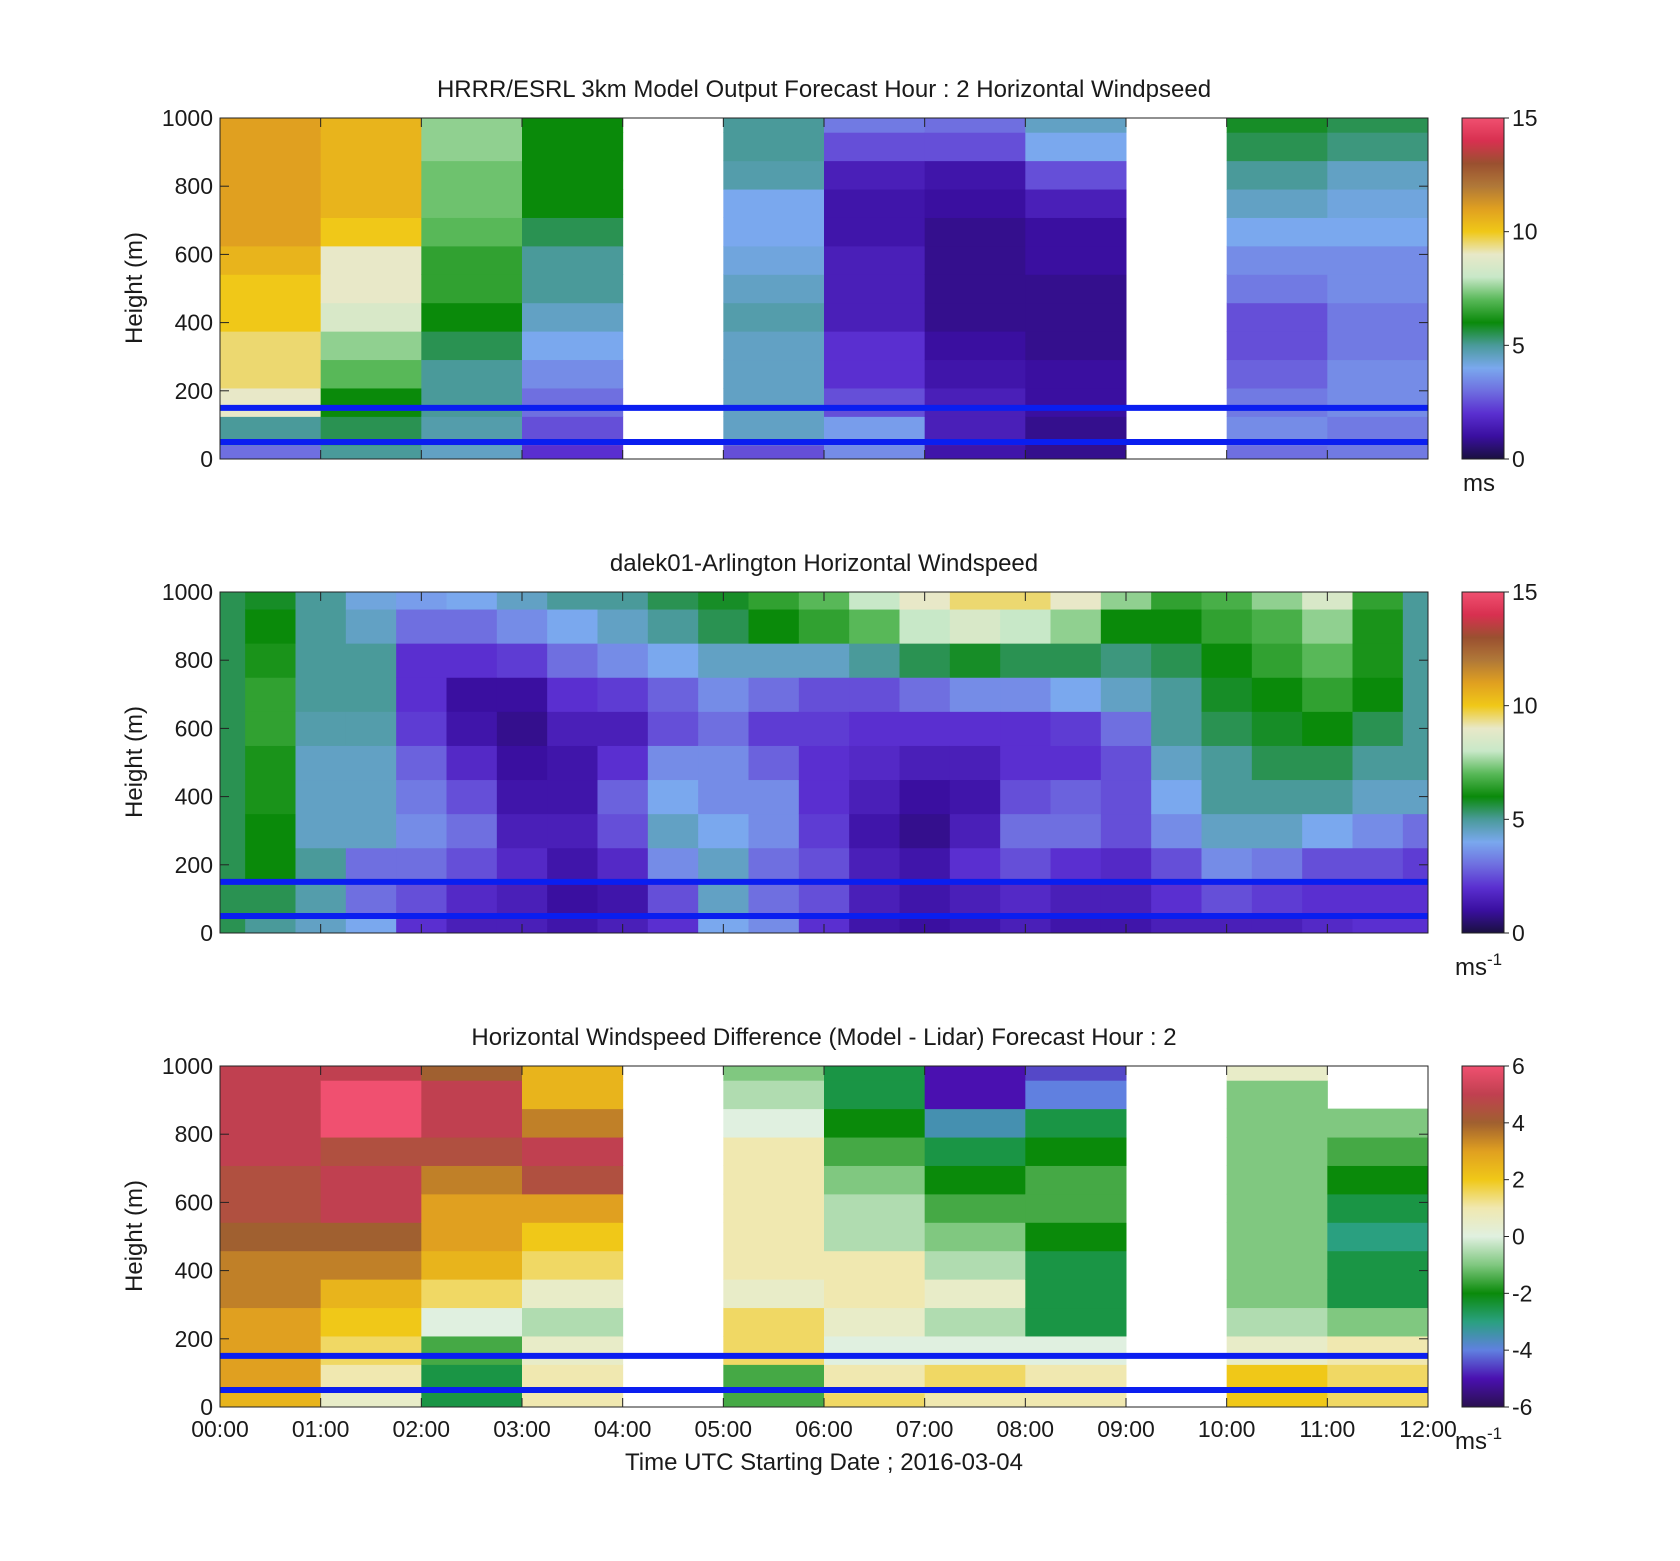  I want to click on panel-difference-colorbar-unit: ms-1, so click(1478, 1439).